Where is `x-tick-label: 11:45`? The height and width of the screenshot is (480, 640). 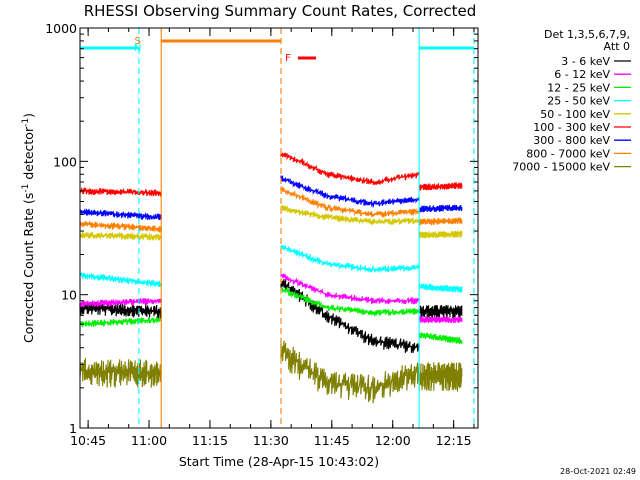 x-tick-label: 11:45 is located at coordinates (332, 440).